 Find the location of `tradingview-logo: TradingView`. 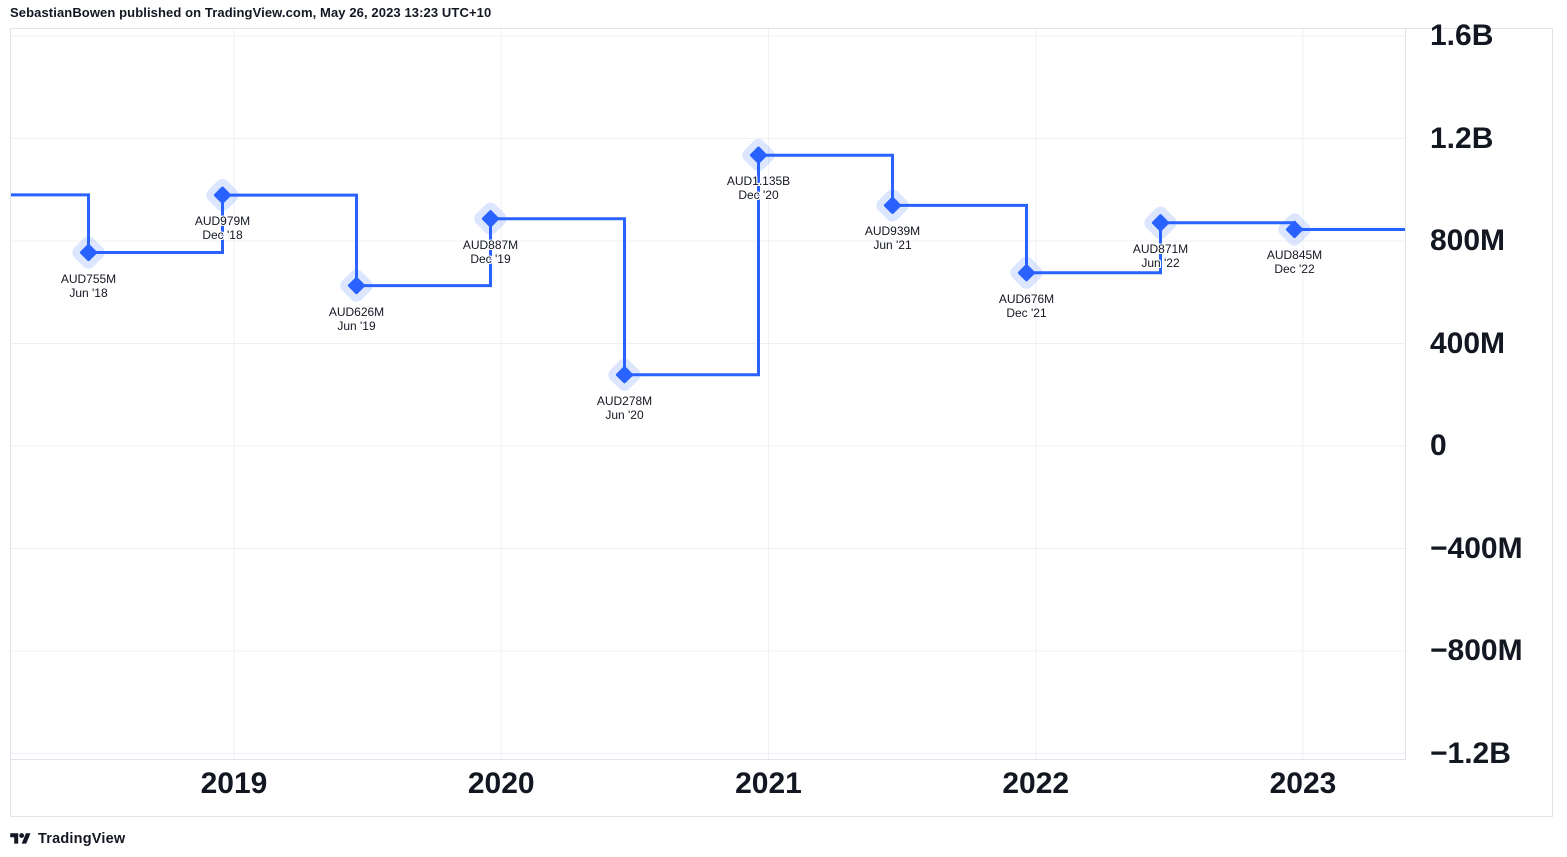

tradingview-logo: TradingView is located at coordinates (67, 839).